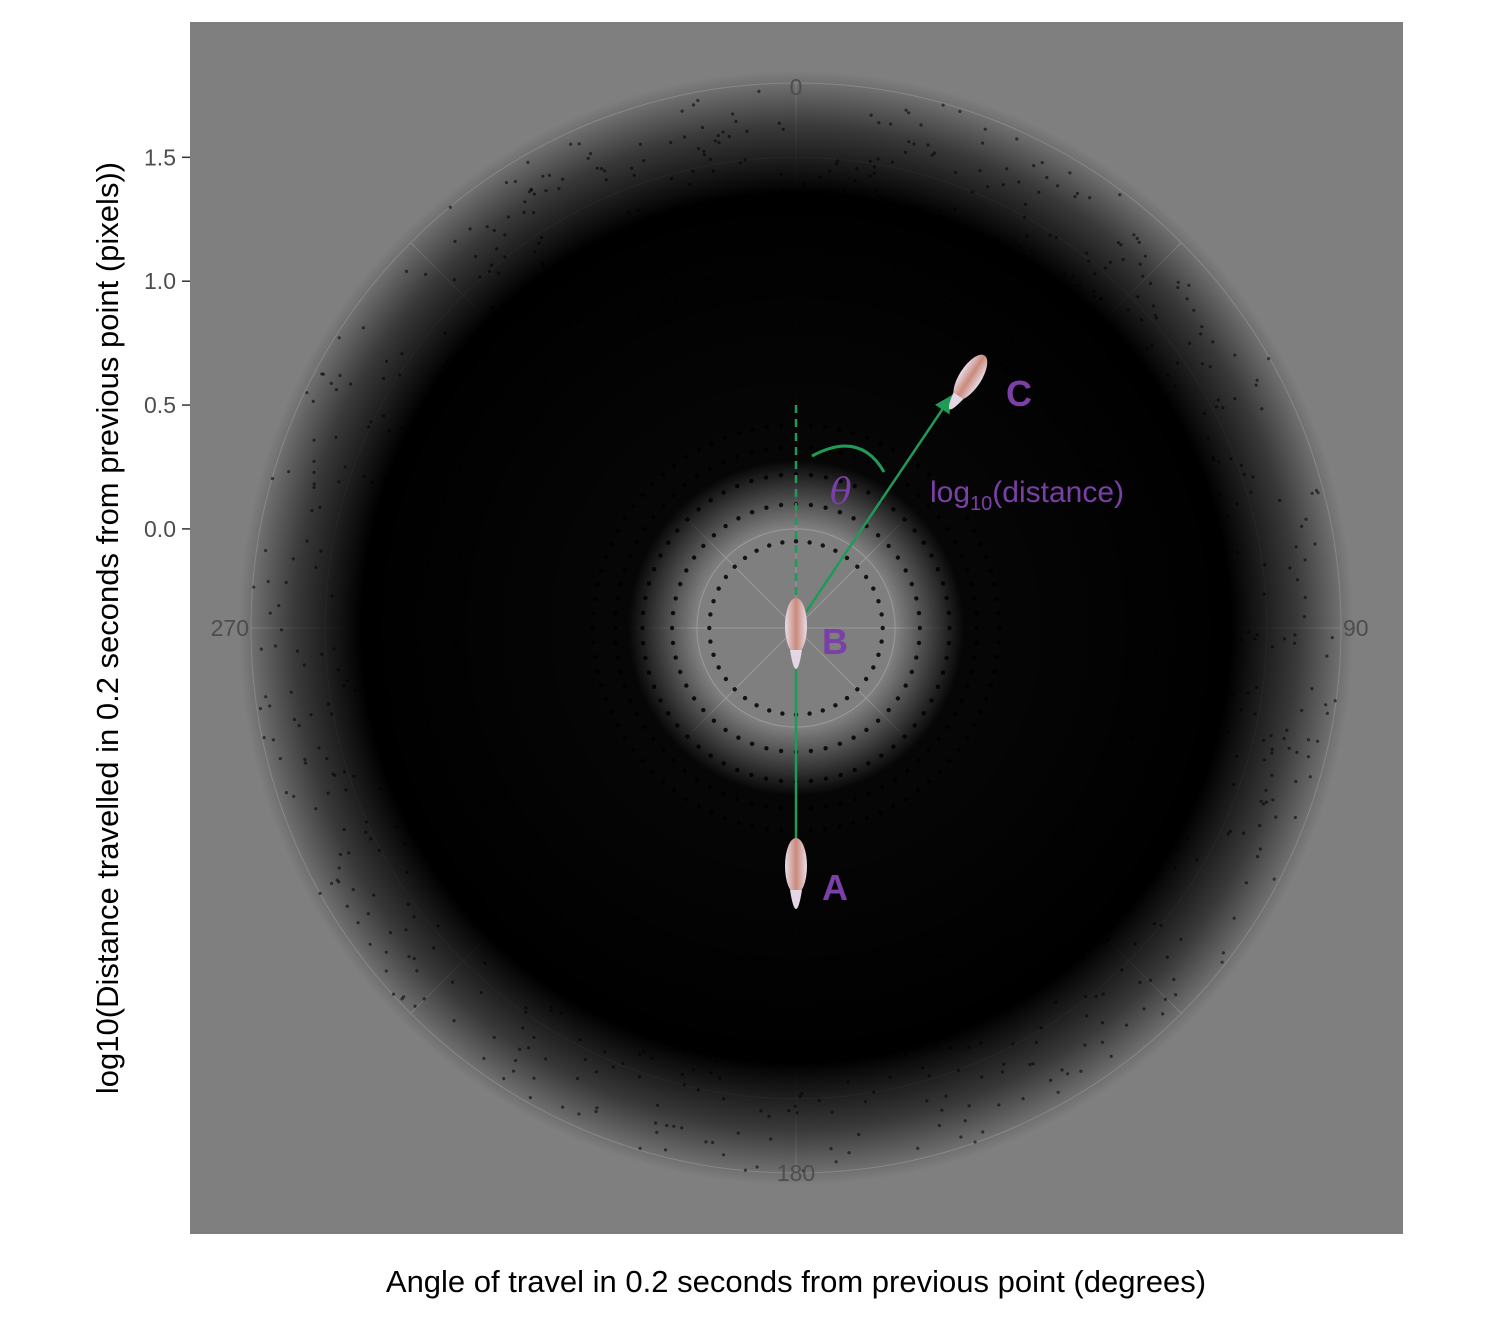 Image resolution: width=1494 pixels, height=1320 pixels. Describe the element at coordinates (160, 281) in the screenshot. I see `radius-tick-label: 1.0` at that location.